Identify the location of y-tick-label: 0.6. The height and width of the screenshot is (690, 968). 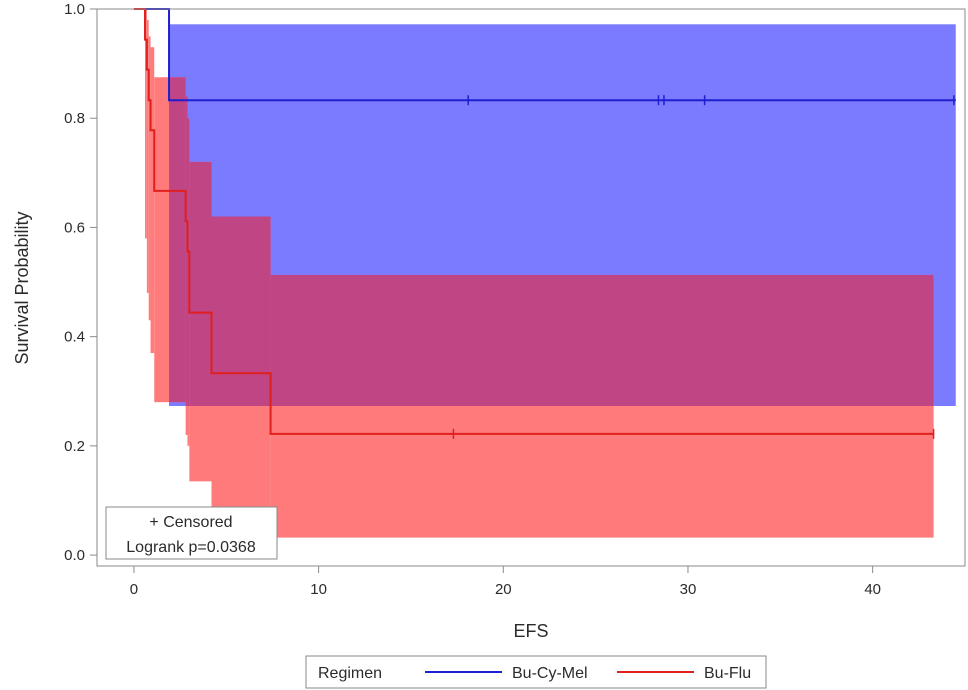
(74, 227).